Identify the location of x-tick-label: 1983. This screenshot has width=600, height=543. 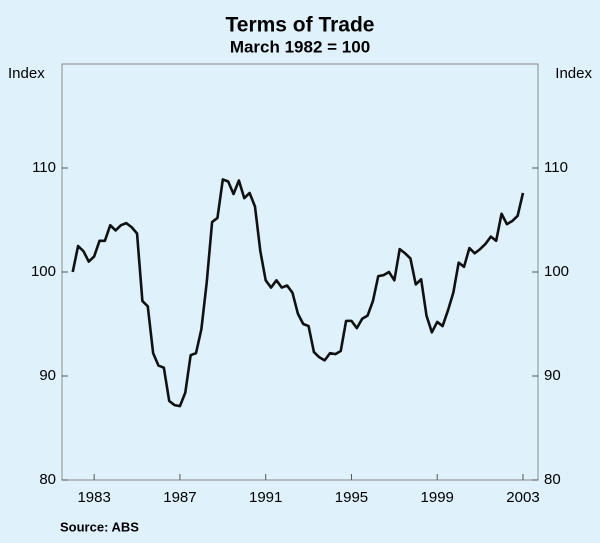
(93, 497).